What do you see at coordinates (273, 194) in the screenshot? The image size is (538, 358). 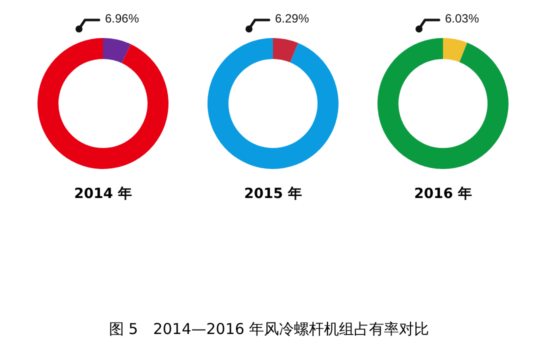 I see `text: 2015 年` at bounding box center [273, 194].